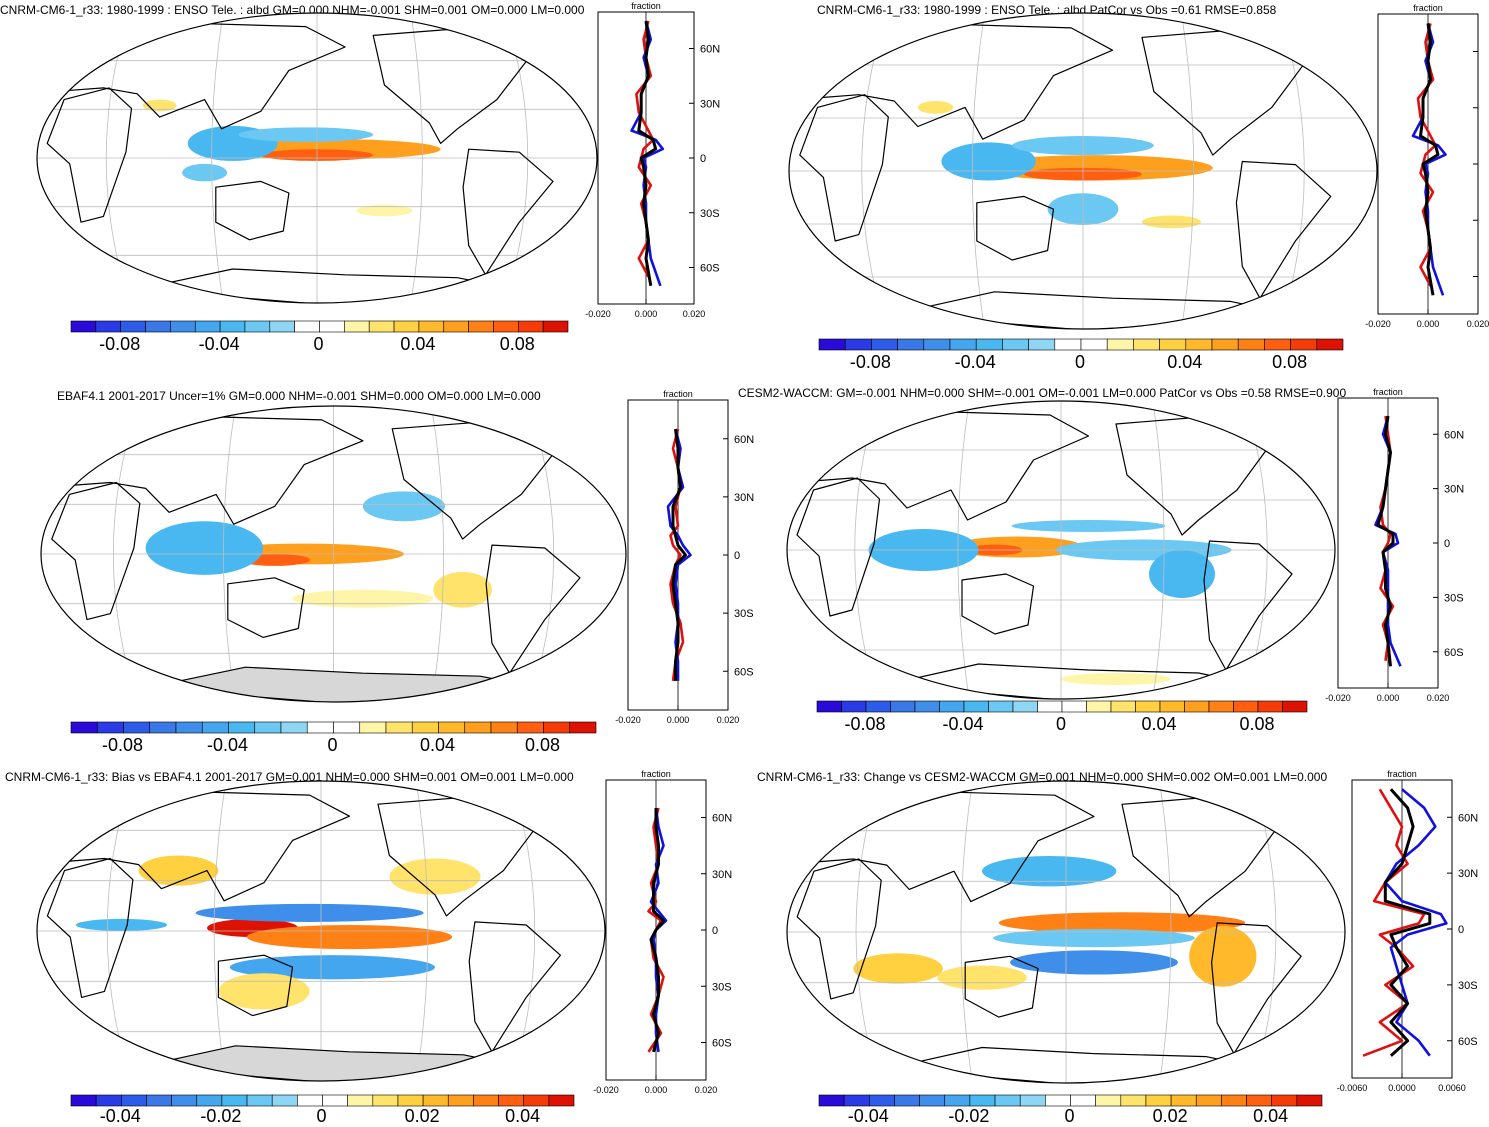 This screenshot has height=1127, width=1489. What do you see at coordinates (1352, 1088) in the screenshot?
I see `profile-xtick-label: -0.0060` at bounding box center [1352, 1088].